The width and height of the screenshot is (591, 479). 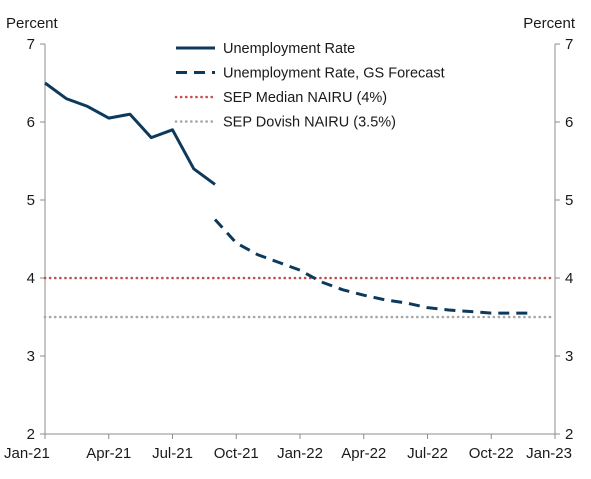 What do you see at coordinates (309, 123) in the screenshot?
I see `legend-label: SEP Dovish NAIRU (3.5%)` at bounding box center [309, 123].